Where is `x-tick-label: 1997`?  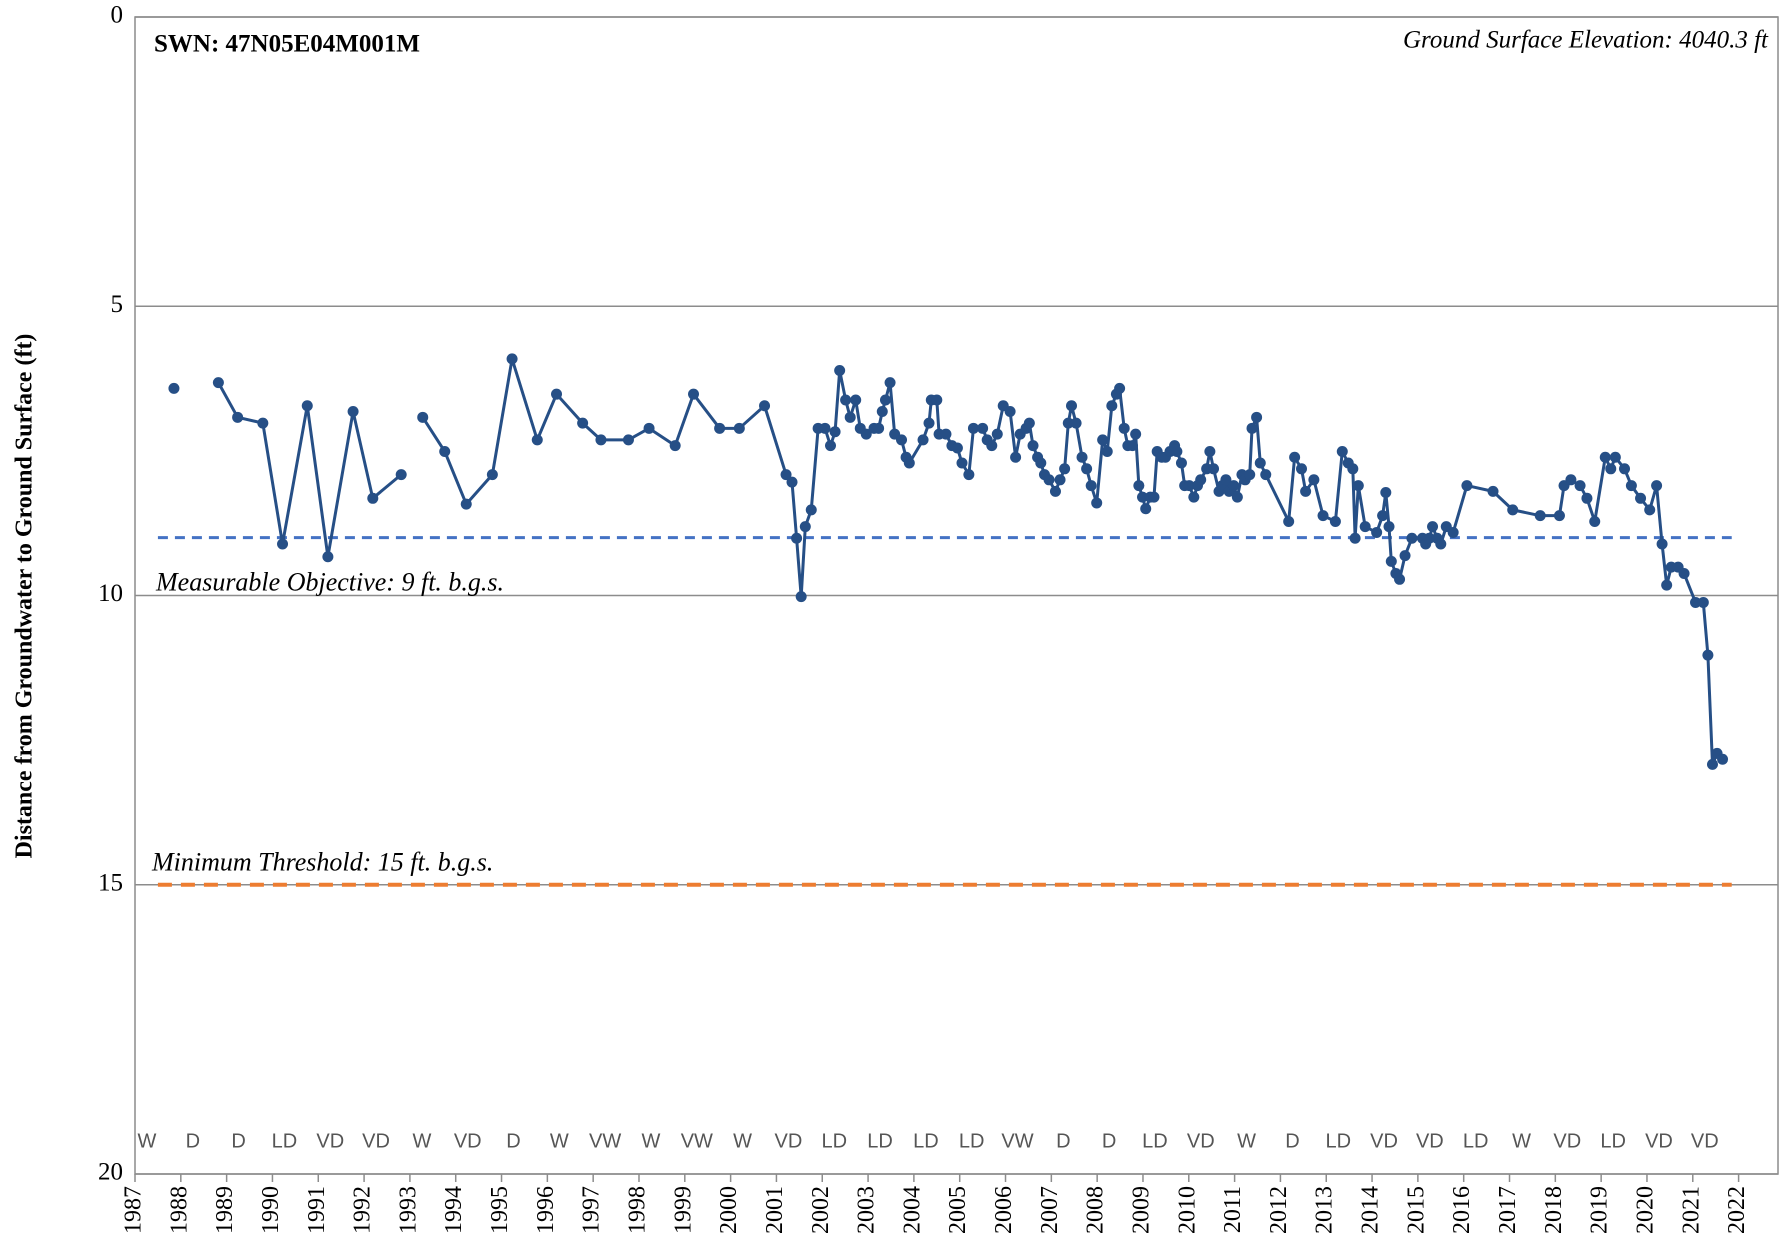 x-tick-label: 1997 is located at coordinates (592, 1210).